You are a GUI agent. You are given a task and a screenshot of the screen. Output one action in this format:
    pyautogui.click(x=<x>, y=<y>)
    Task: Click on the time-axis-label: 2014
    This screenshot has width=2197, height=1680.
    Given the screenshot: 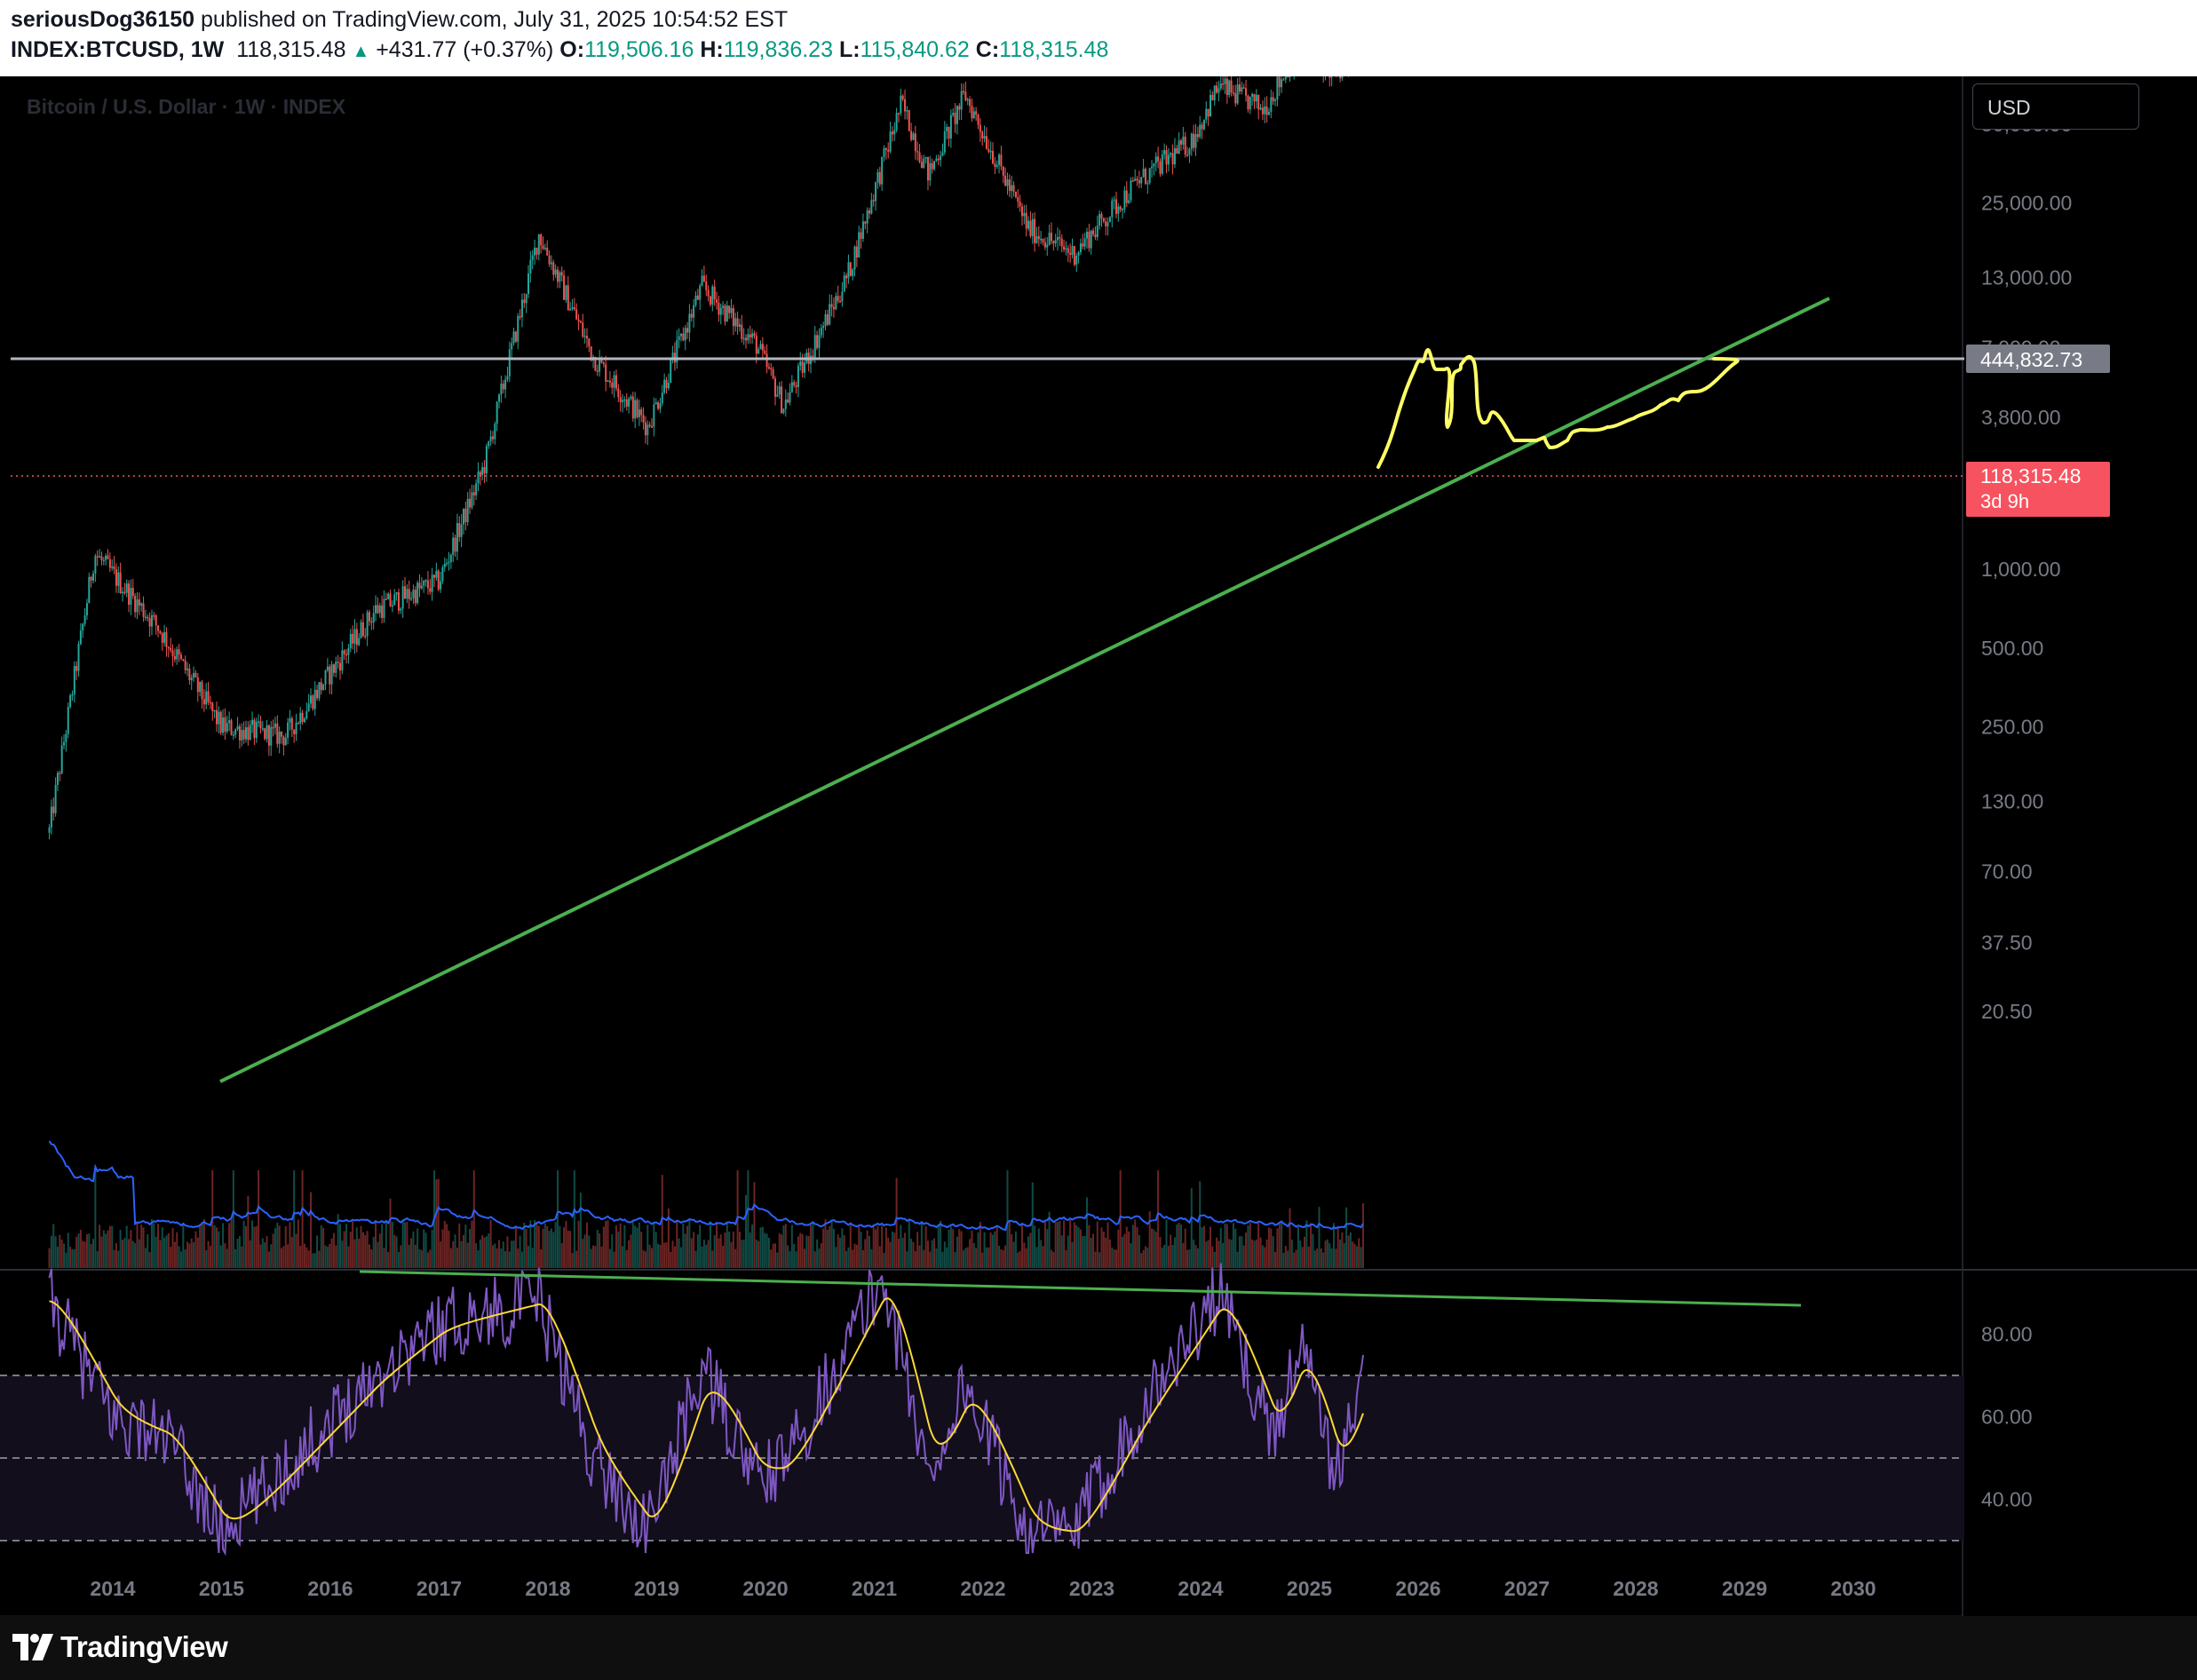 What is the action you would take?
    pyautogui.click(x=112, y=1588)
    